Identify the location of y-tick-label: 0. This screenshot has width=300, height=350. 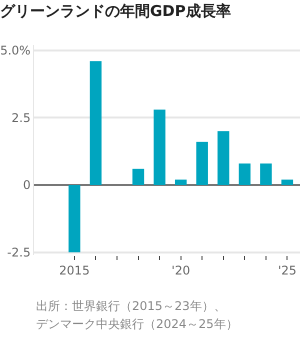
(26, 185).